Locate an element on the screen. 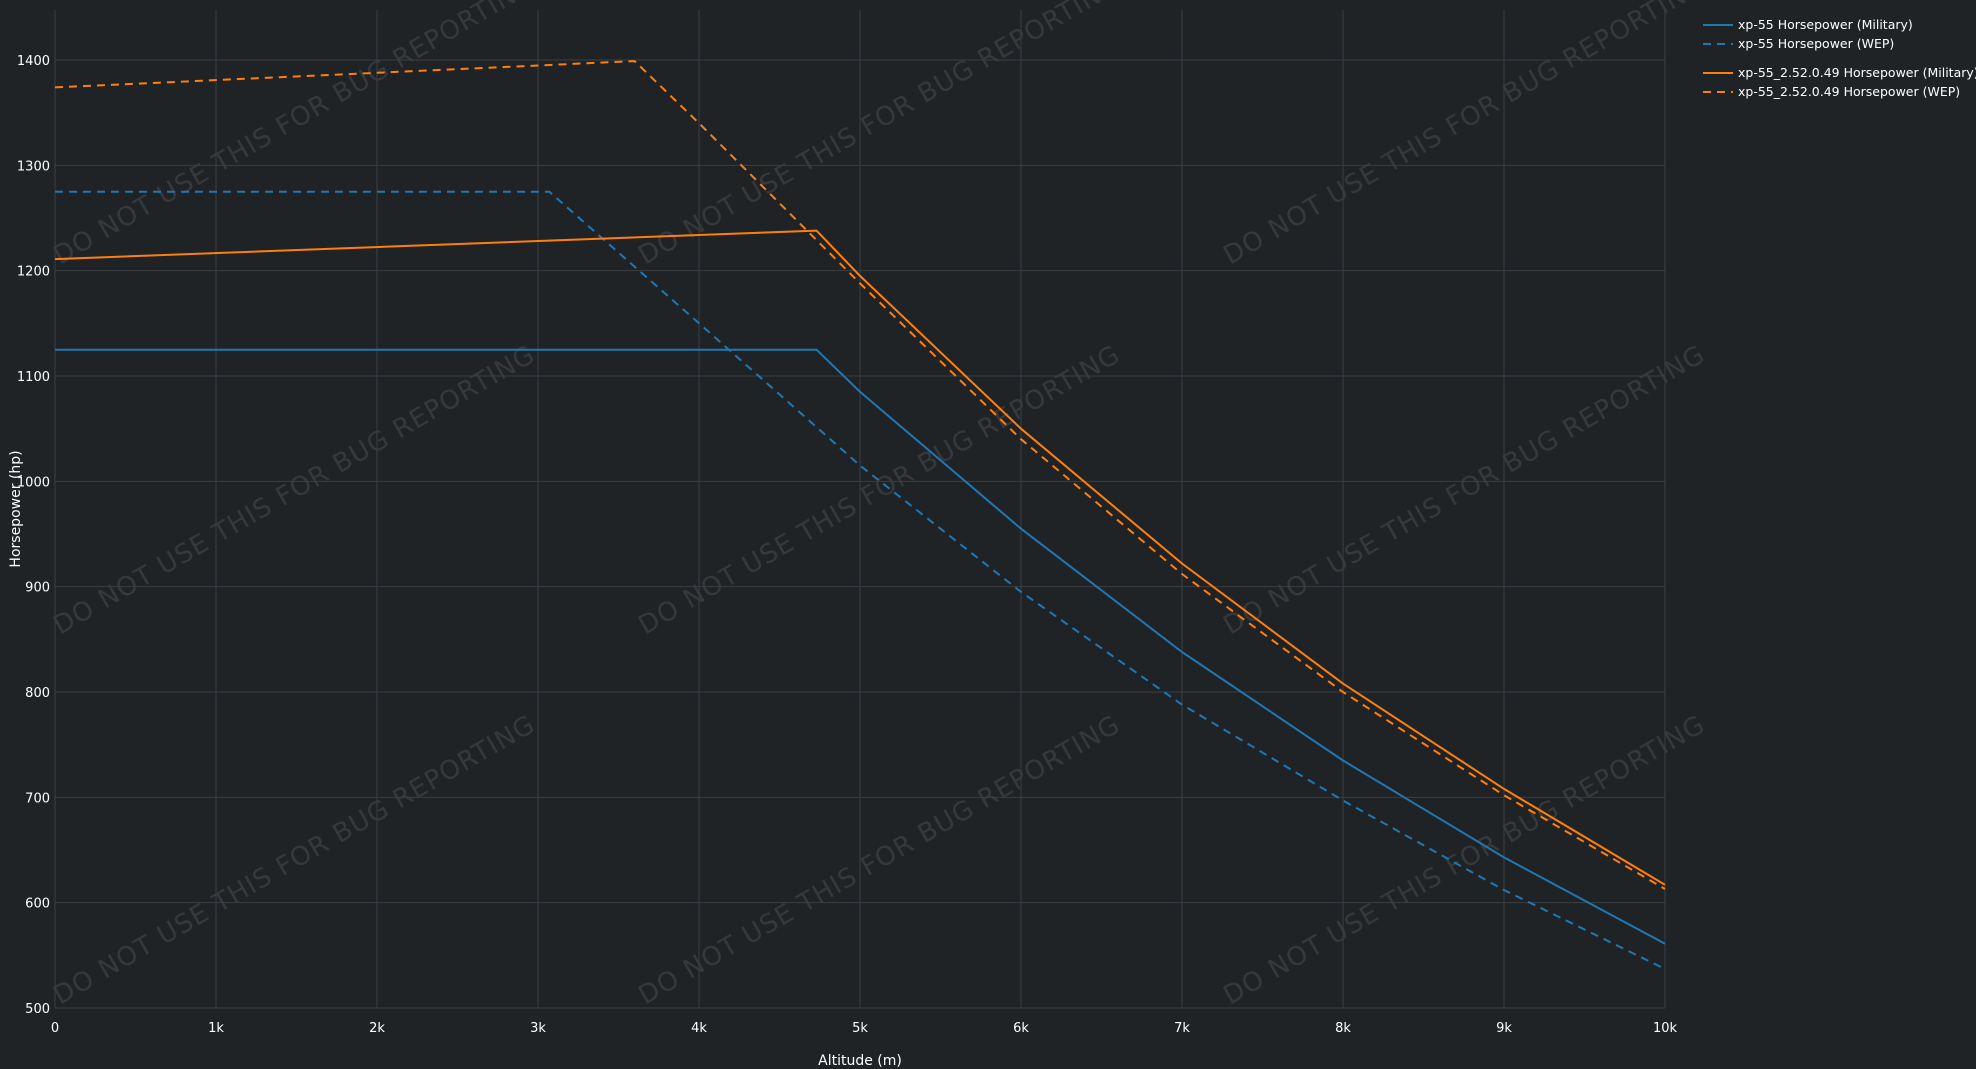 The image size is (1976, 1069). y-axis-ticks: 500 600 700 800 900 1000 1100 1200 1300 1400 is located at coordinates (33, 535).